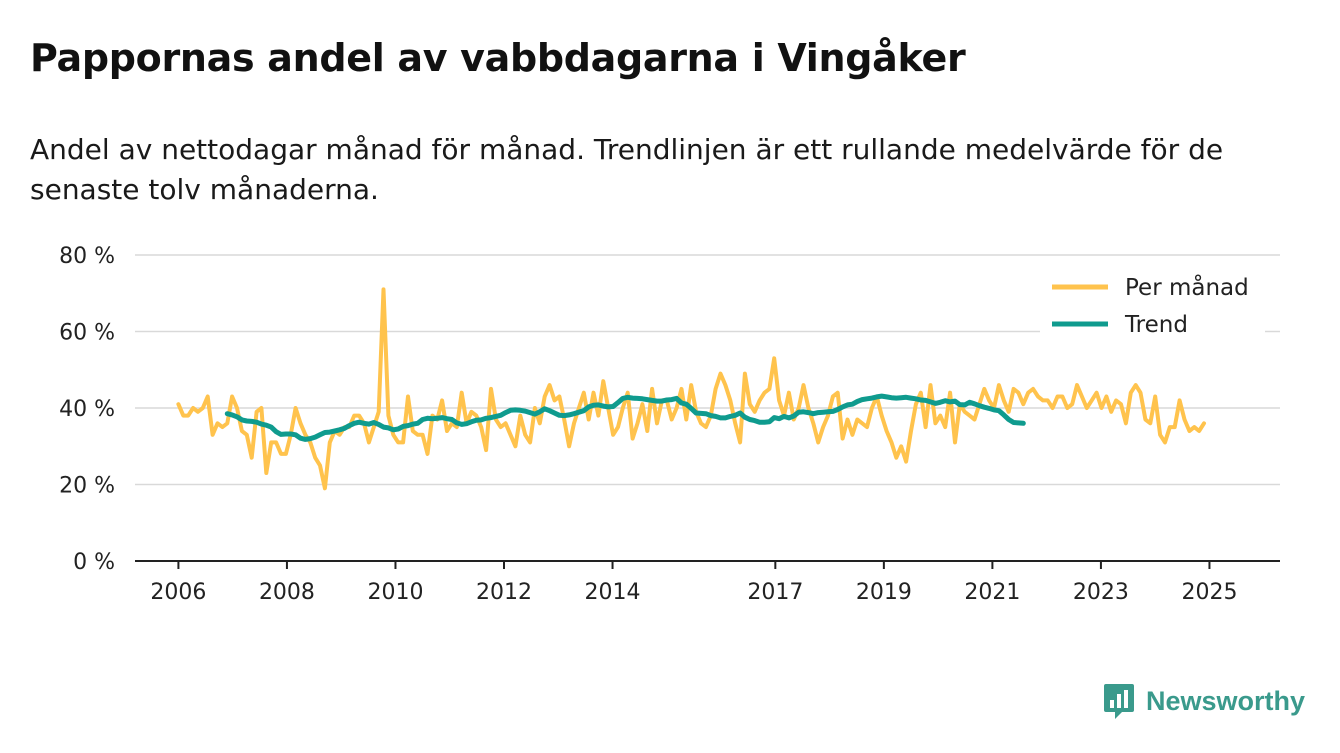  I want to click on x-tick-label: 2012, so click(504, 592).